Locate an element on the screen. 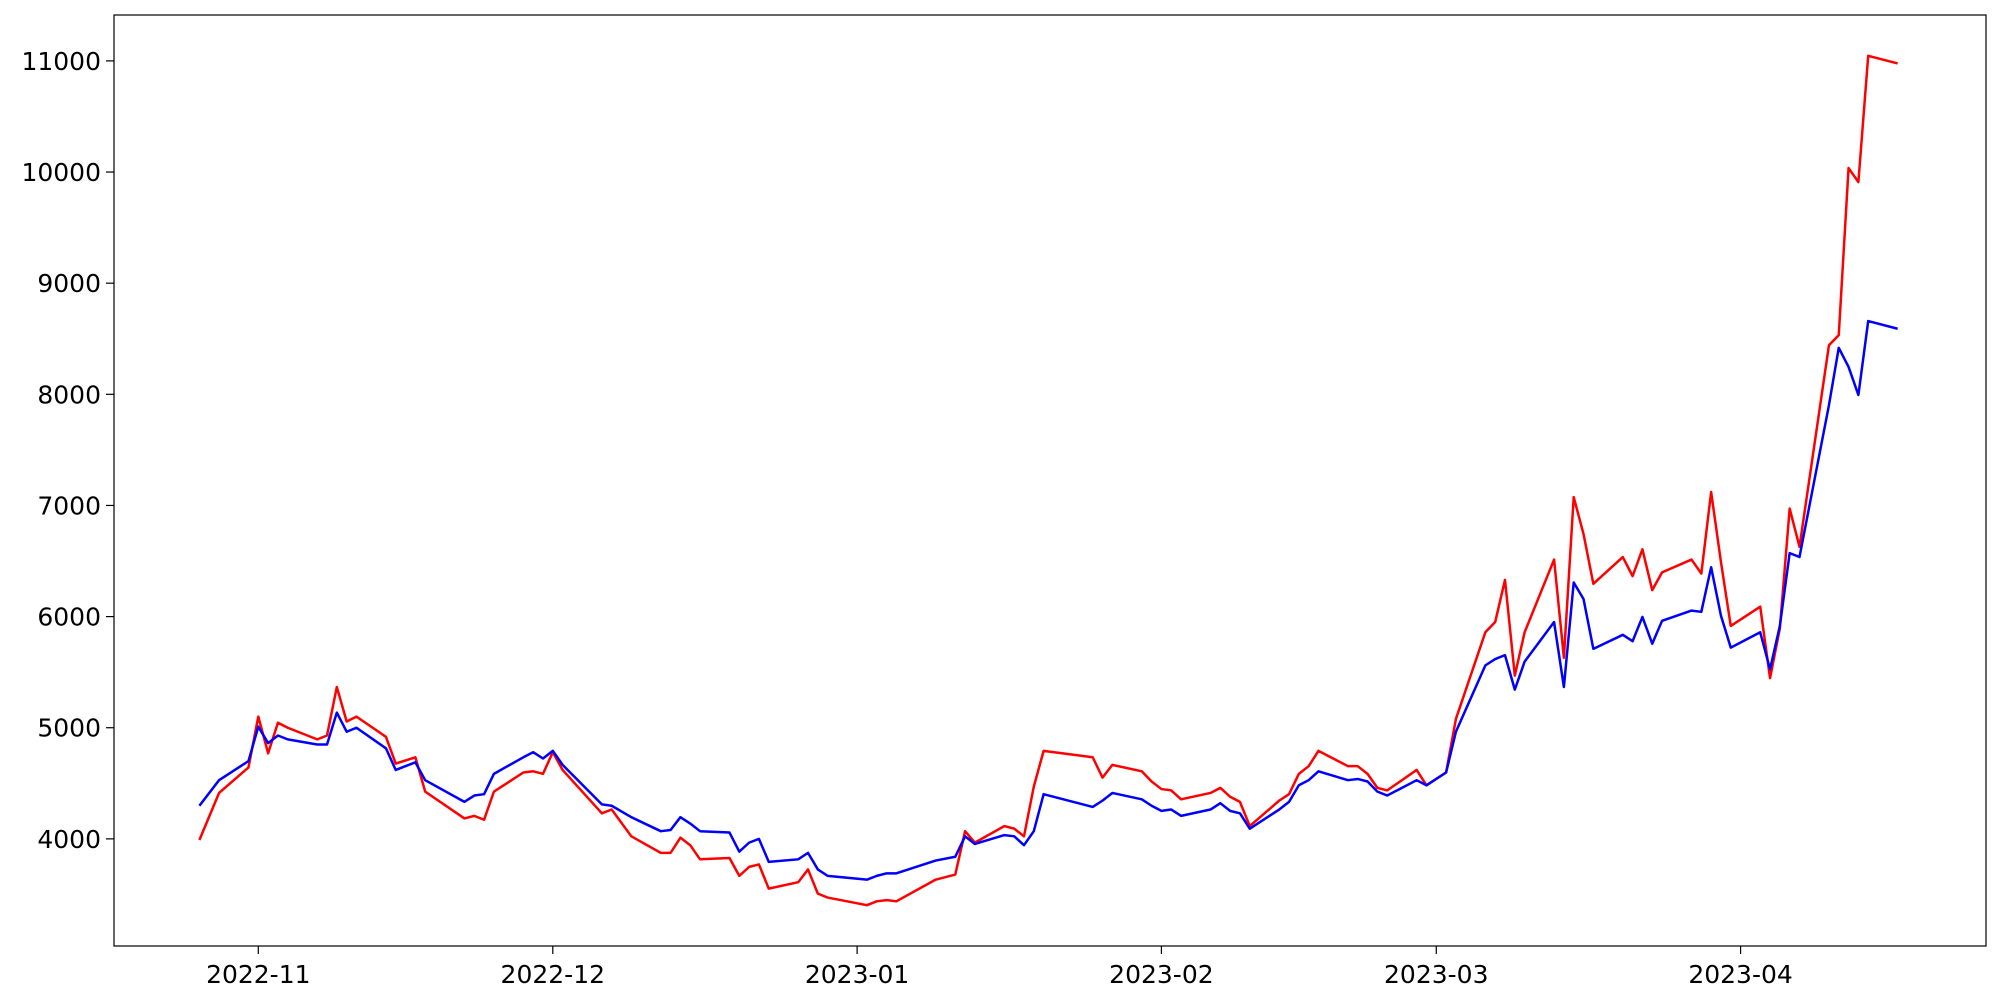  x-tick-label: 2023-03 is located at coordinates (1436, 974).